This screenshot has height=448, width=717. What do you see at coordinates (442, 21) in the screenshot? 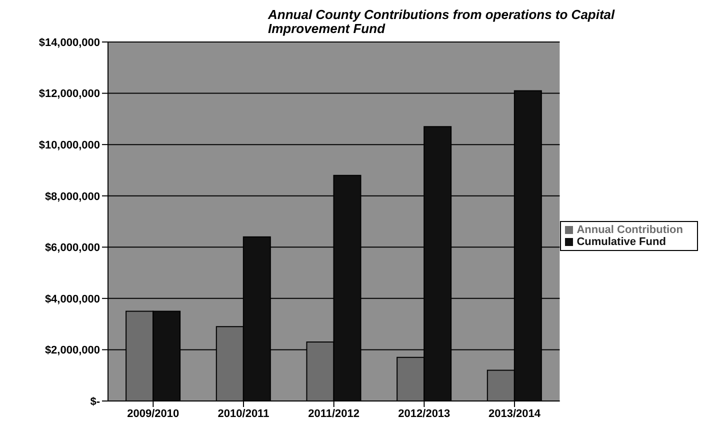
I see `chart-title: Annual County Contributions from operations to Capital Improvement Fund` at bounding box center [442, 21].